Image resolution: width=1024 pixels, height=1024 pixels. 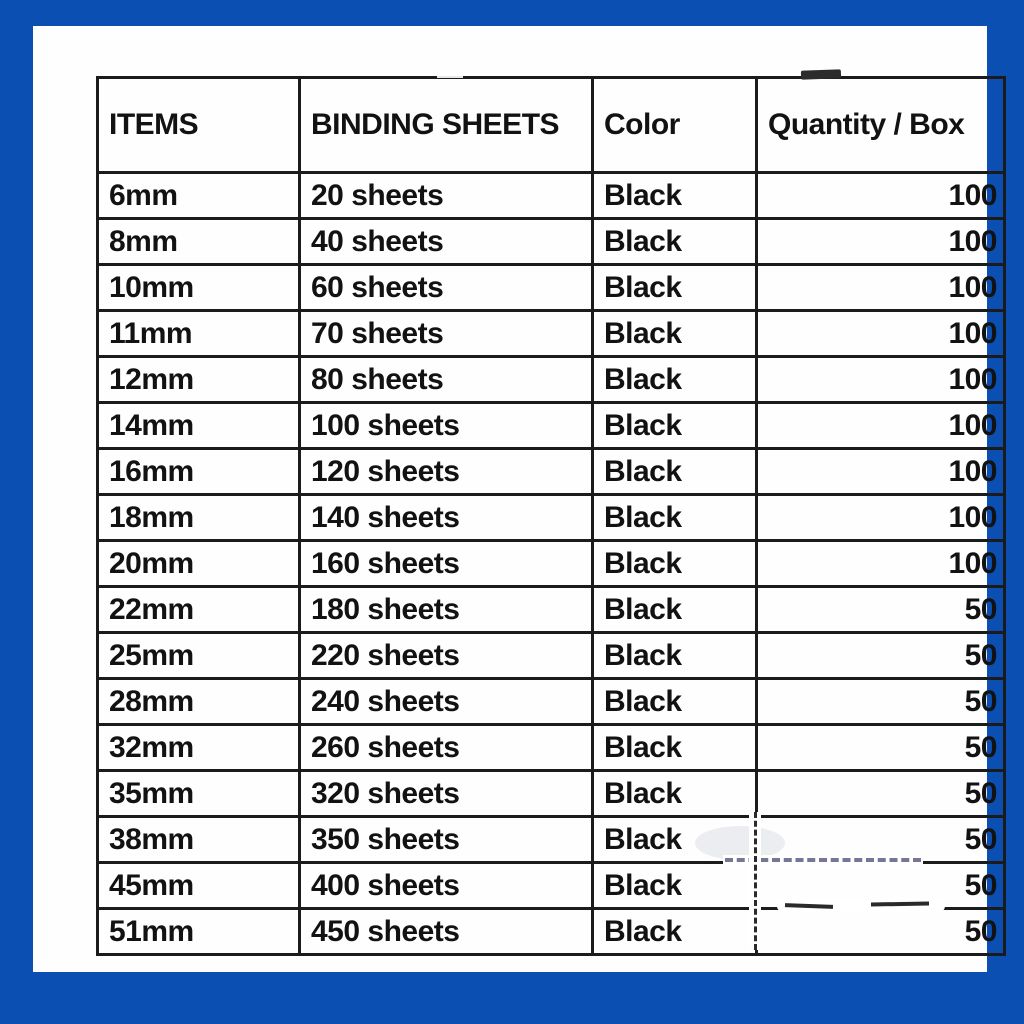 What do you see at coordinates (446, 701) in the screenshot?
I see `cell-sheets: 240 sheets` at bounding box center [446, 701].